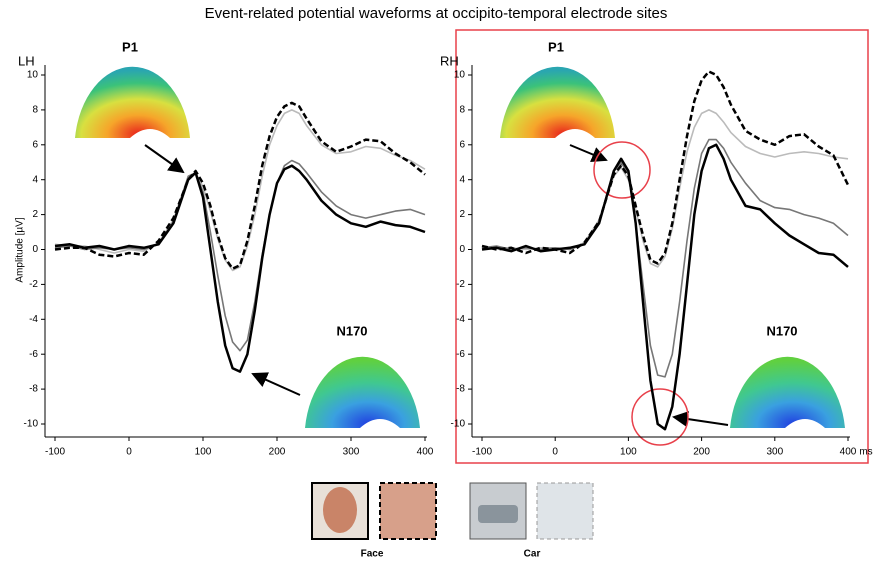 The width and height of the screenshot is (873, 567). I want to click on y-axis-label: Amplitude [µV], so click(20, 249).